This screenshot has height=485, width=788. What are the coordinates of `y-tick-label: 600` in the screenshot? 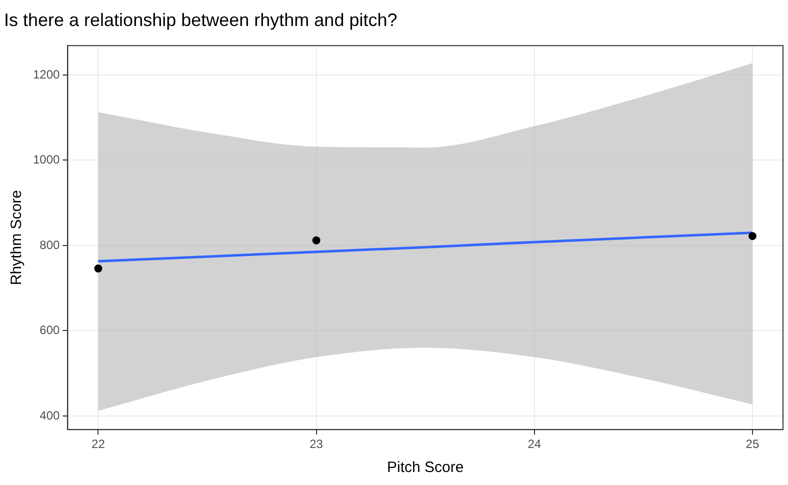 It's located at (50, 330).